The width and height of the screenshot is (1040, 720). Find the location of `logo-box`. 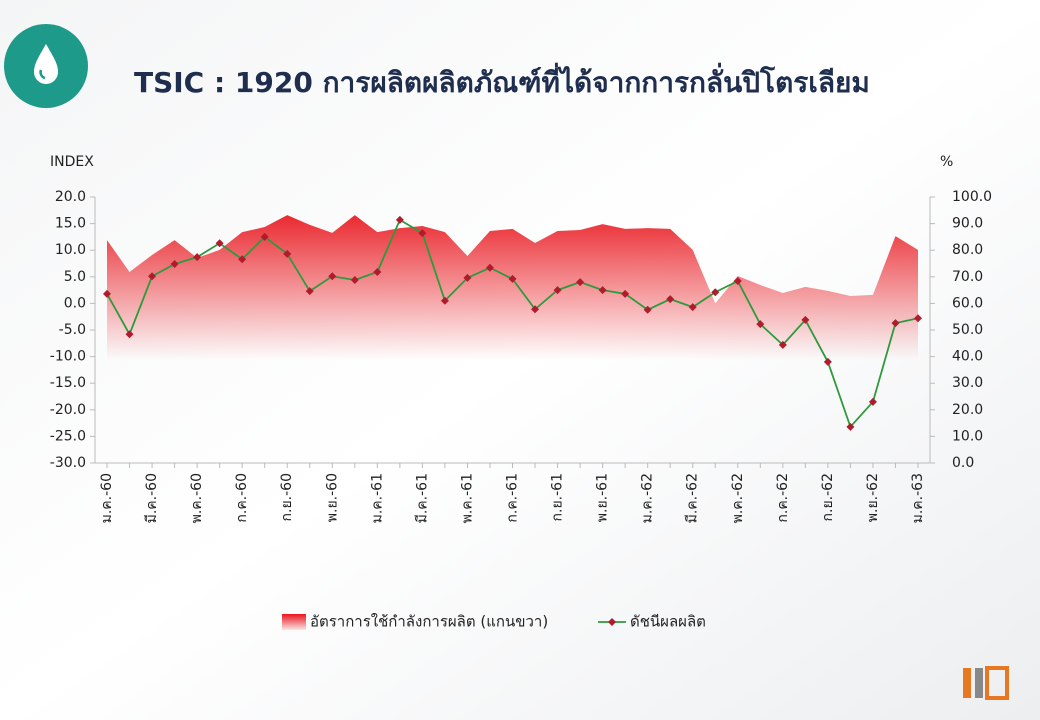

logo-box is located at coordinates (997, 683).